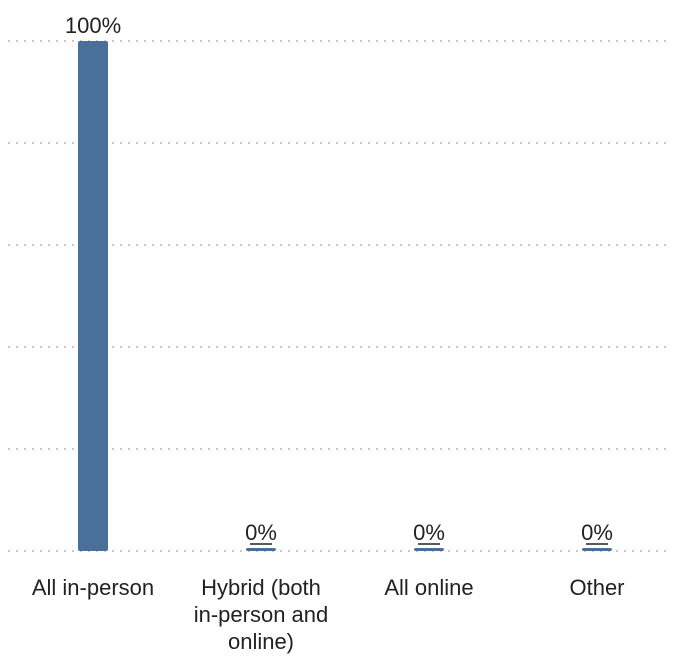 The image size is (678, 667). I want to click on x-tick-label: All in-person, so click(93, 587).